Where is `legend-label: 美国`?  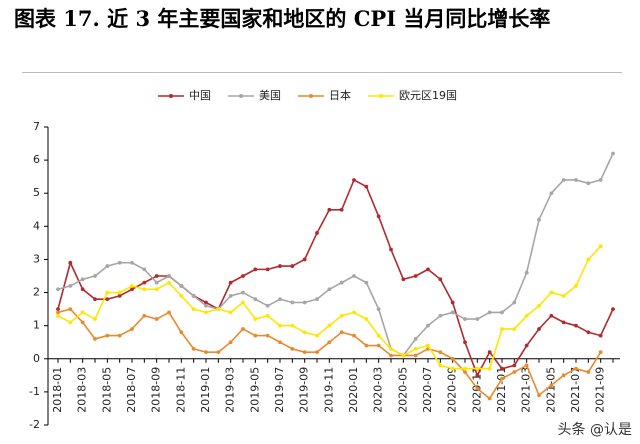 legend-label: 美国 is located at coordinates (270, 95).